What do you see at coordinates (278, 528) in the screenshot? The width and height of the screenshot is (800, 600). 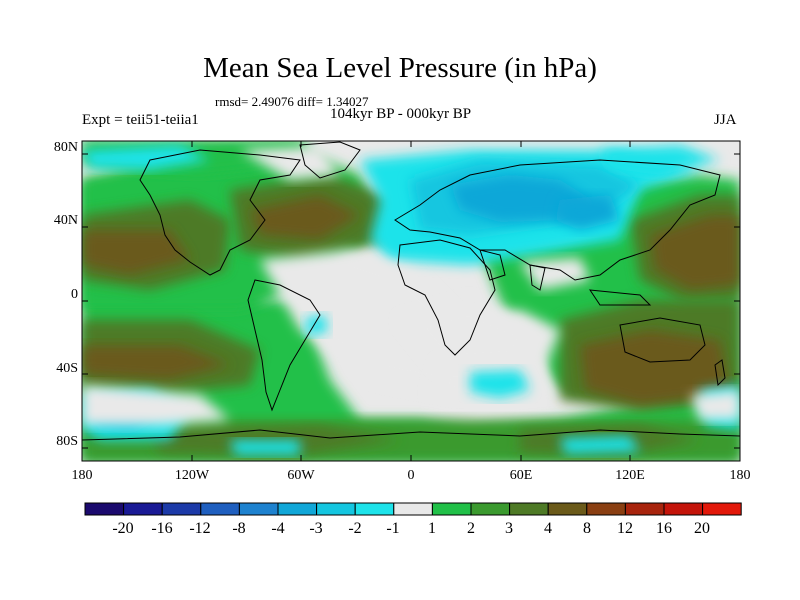 I see `colorbar-label: -4` at bounding box center [278, 528].